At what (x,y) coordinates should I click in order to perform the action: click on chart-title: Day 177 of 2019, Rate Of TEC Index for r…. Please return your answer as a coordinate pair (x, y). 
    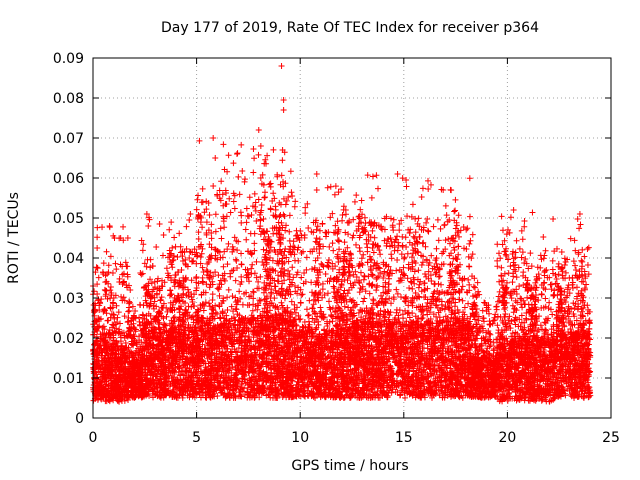
    Looking at the image, I should click on (350, 28).